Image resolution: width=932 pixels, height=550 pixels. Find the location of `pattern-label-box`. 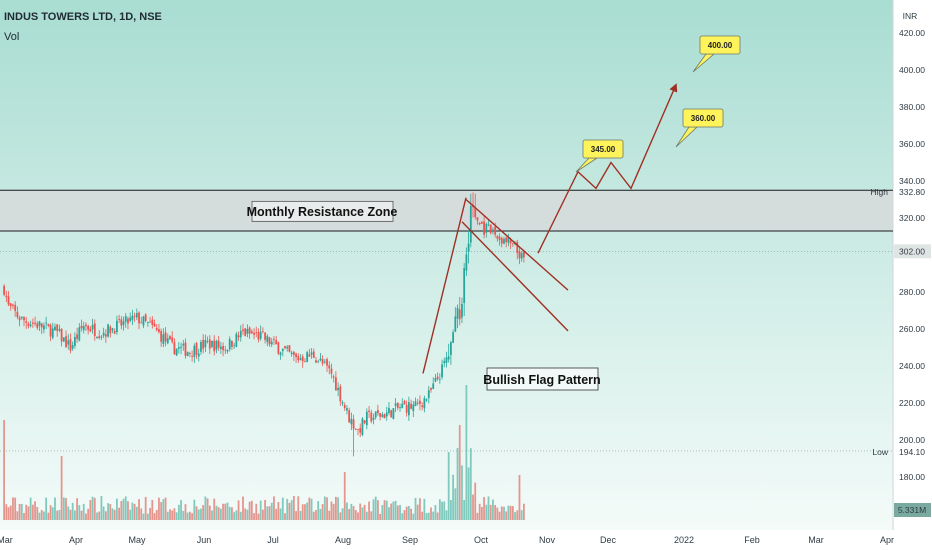

pattern-label-box is located at coordinates (542, 379).